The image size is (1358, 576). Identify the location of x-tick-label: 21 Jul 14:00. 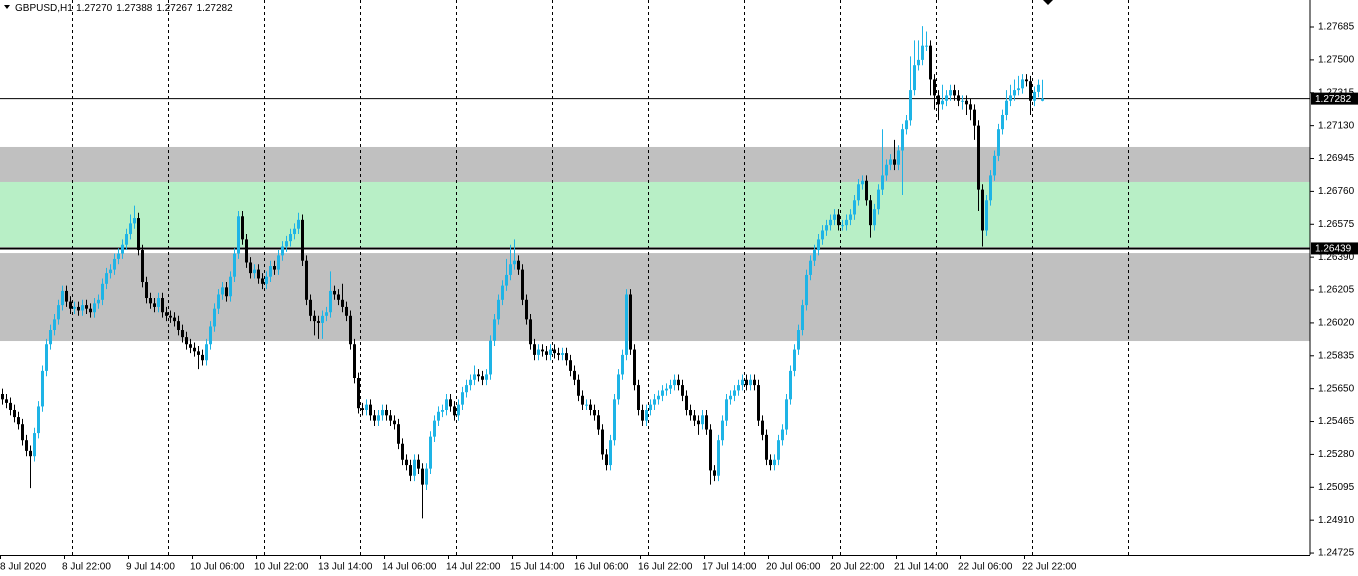
(921, 567).